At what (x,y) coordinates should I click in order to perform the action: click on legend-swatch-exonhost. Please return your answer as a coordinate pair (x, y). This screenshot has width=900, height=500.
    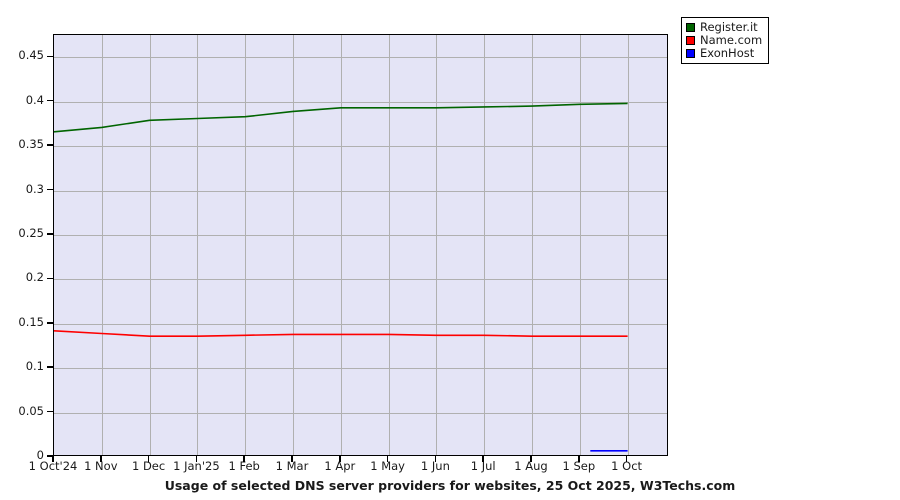
    Looking at the image, I should click on (690, 53).